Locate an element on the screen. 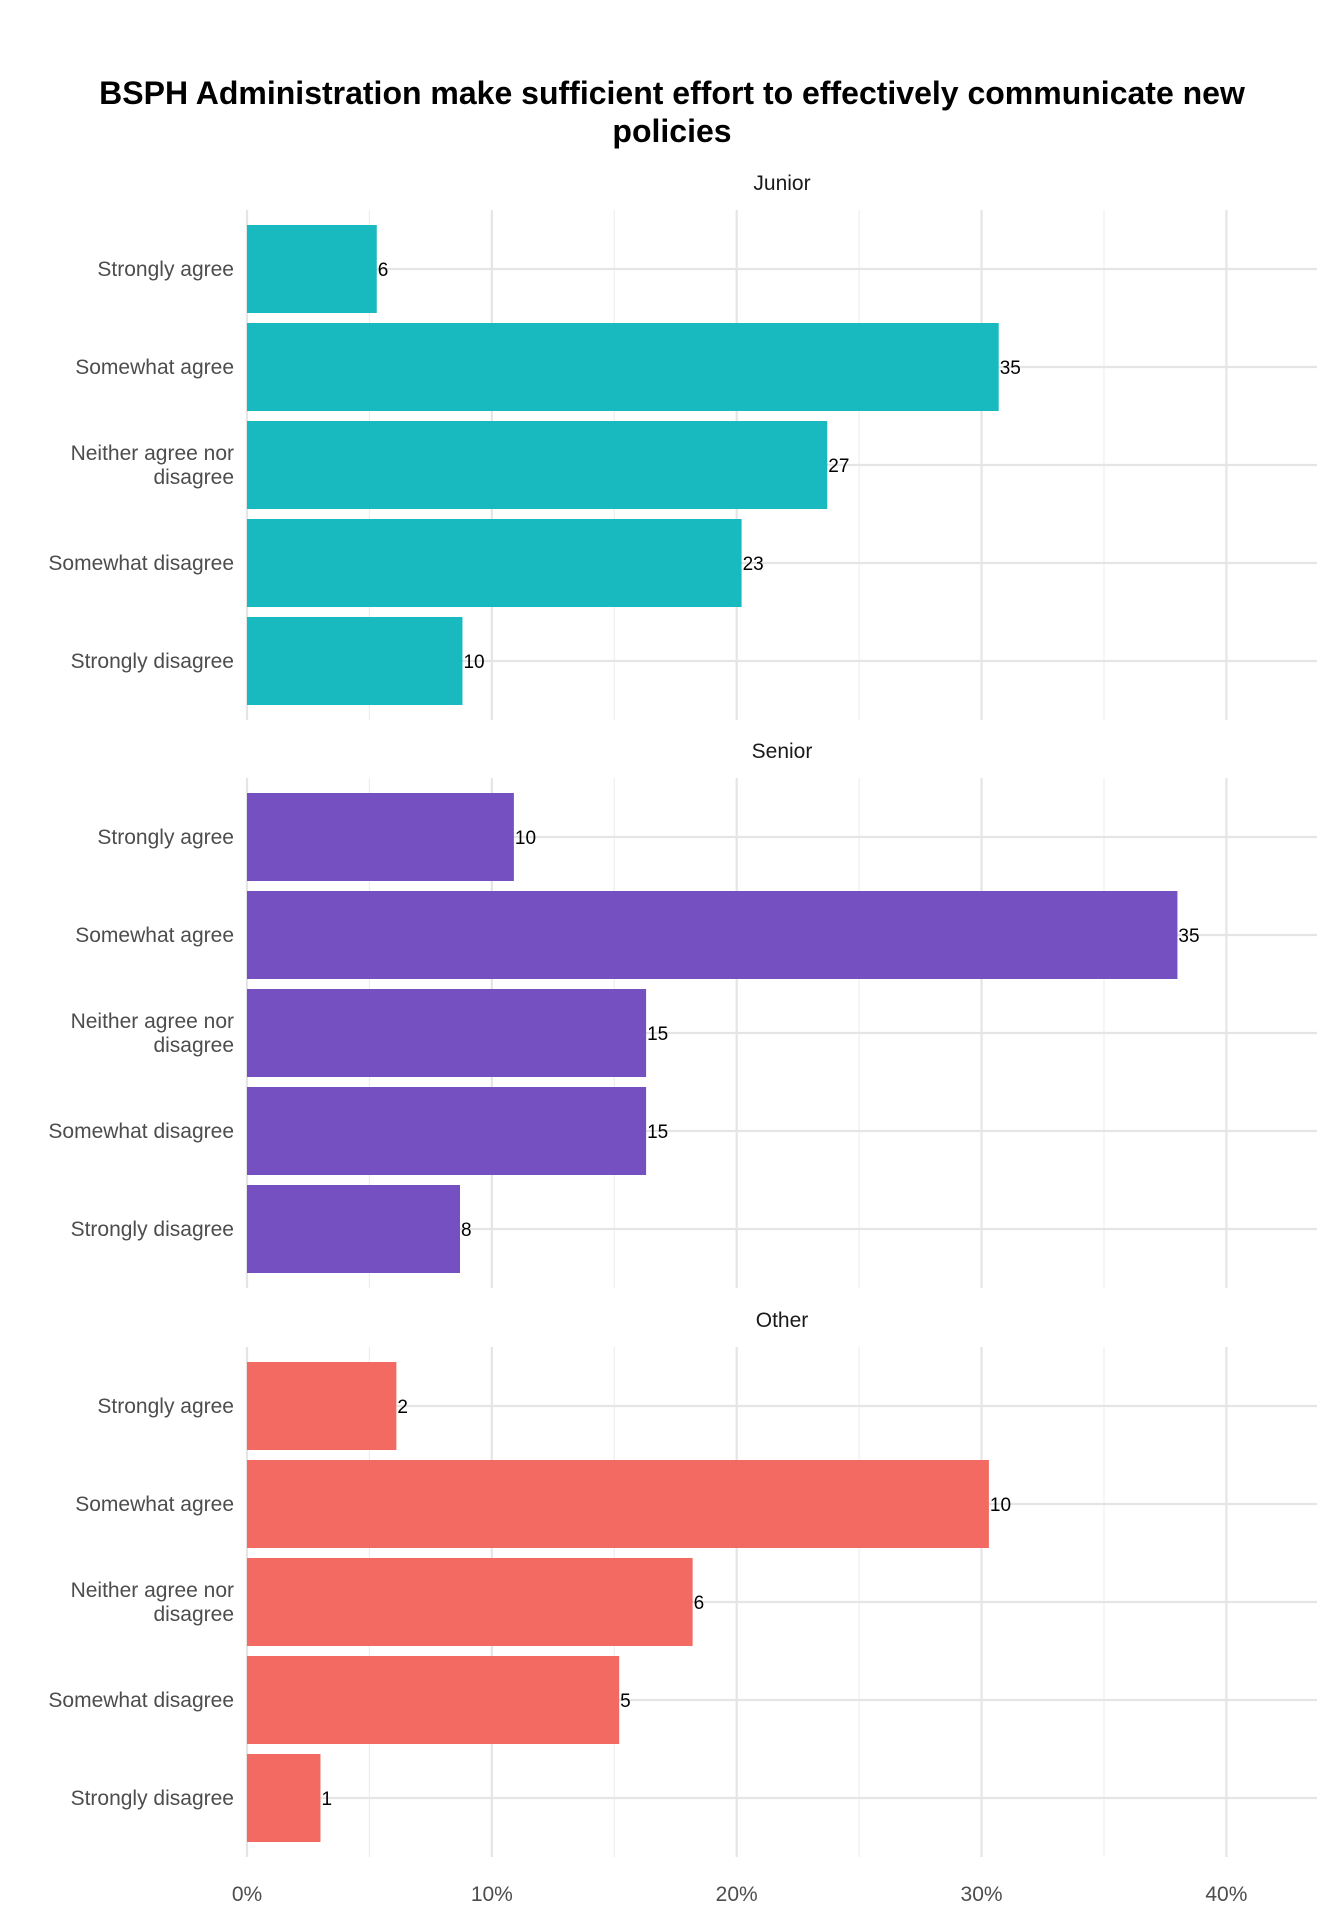 Image resolution: width=1344 pixels, height=1920 pixels. data-label-junior-somewhat-agree: 35 is located at coordinates (1010, 368).